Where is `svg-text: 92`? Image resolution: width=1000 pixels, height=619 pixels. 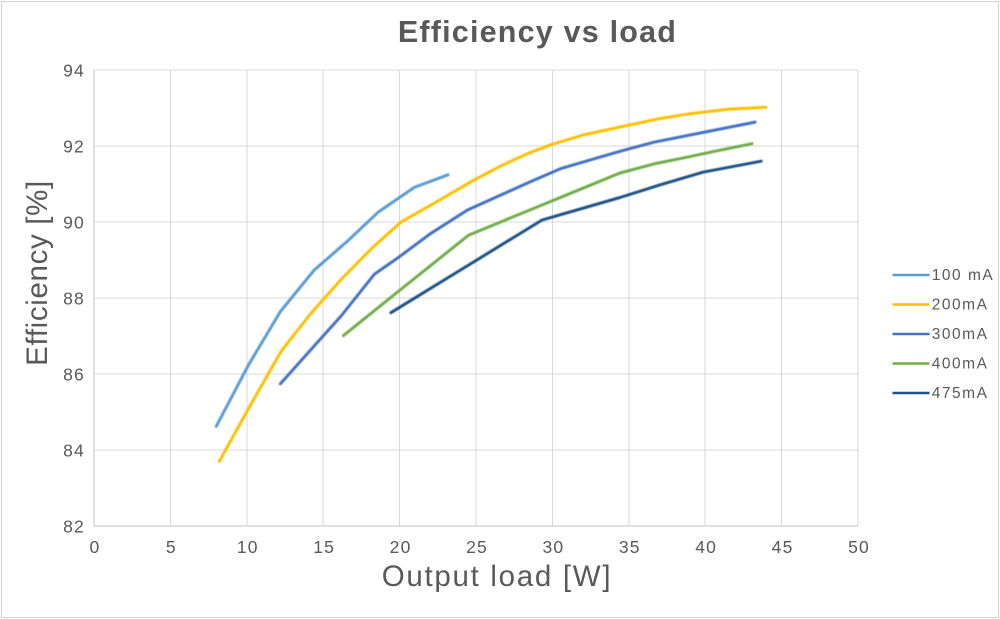 svg-text: 92 is located at coordinates (74, 146).